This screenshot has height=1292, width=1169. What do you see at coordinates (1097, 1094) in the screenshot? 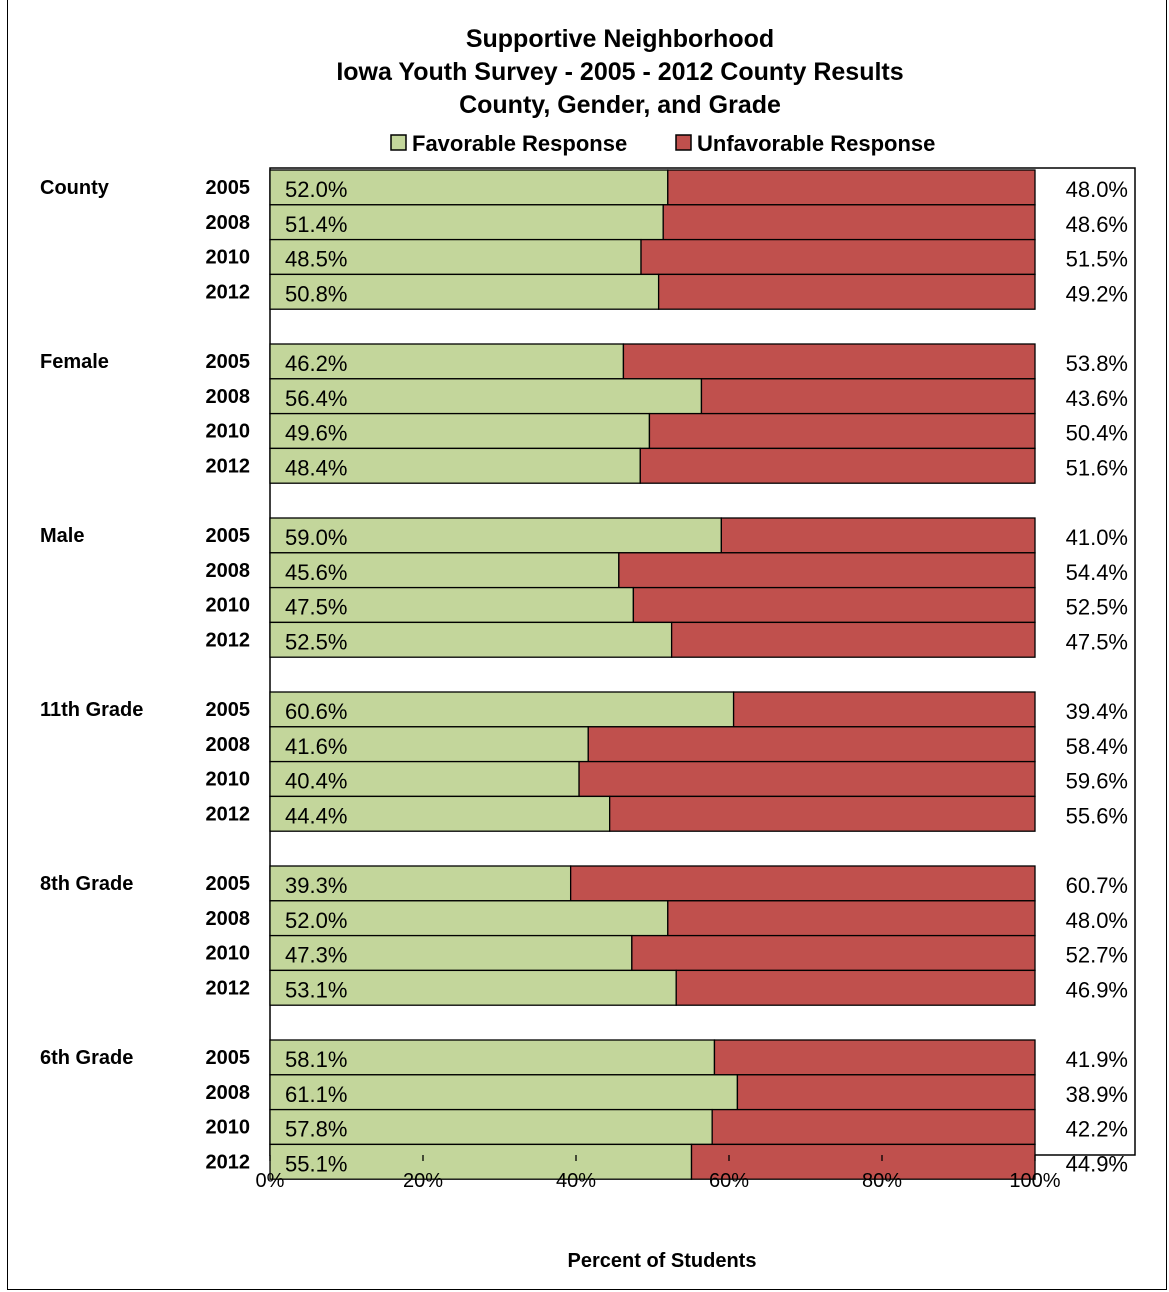
I see `data-label-unfavorable: 38.9%` at bounding box center [1097, 1094].